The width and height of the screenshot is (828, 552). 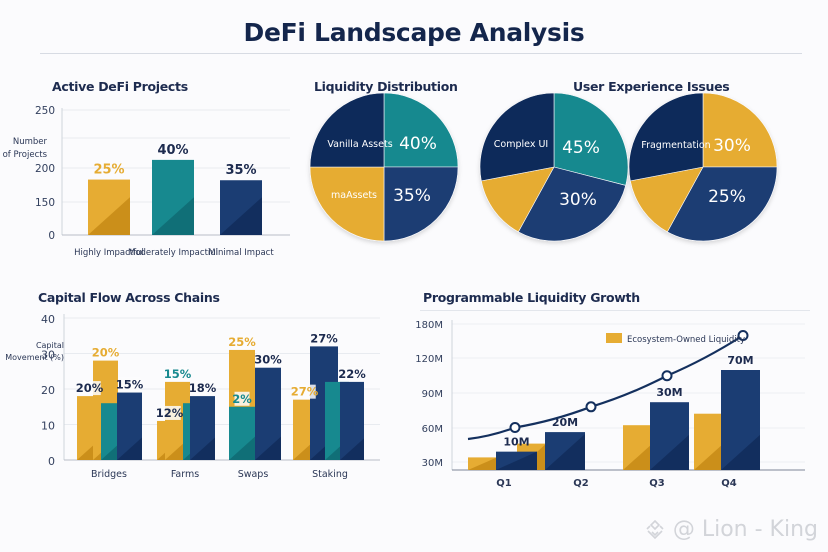 What do you see at coordinates (386, 86) in the screenshot?
I see `liquidity-distribution-title: Liquidity Distribution` at bounding box center [386, 86].